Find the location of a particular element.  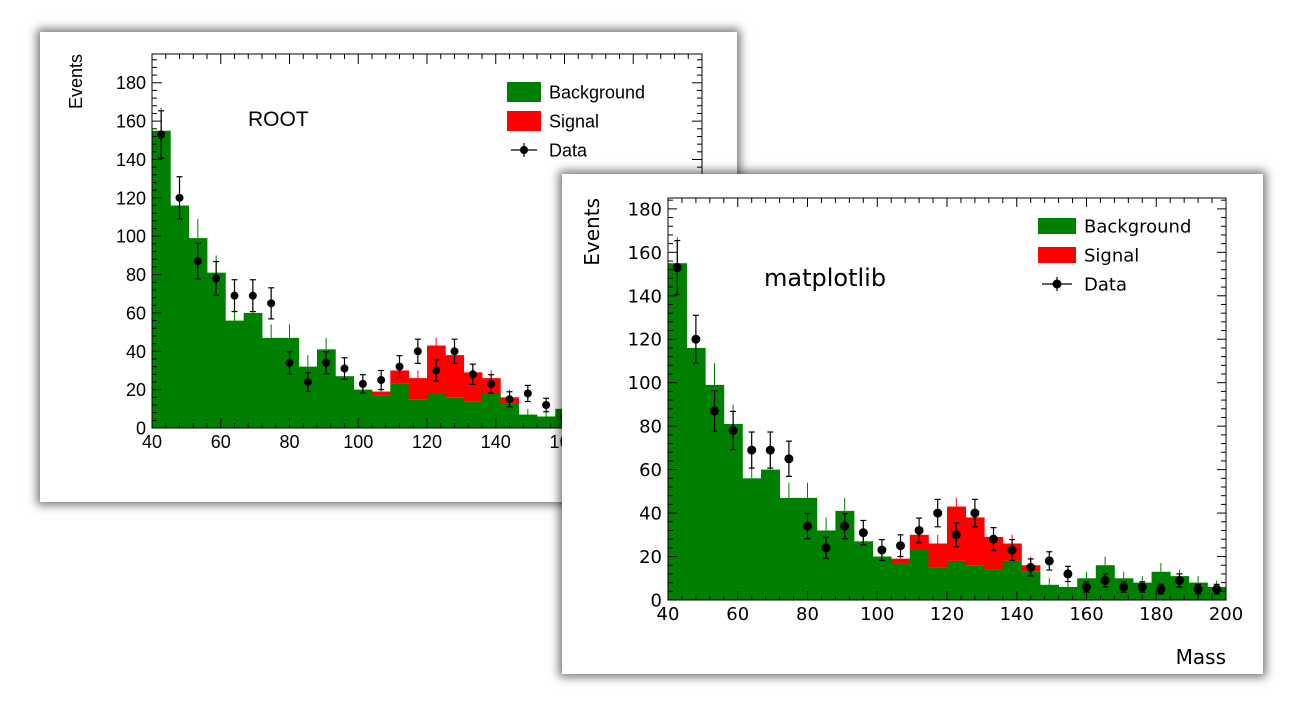

legend-swatch-signal is located at coordinates (524, 121).